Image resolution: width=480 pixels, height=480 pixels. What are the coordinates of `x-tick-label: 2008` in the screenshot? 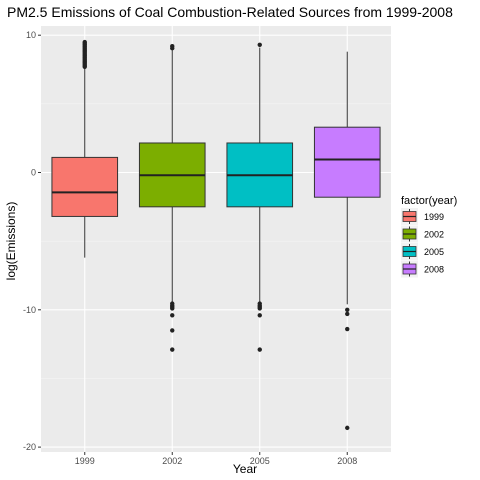 It's located at (347, 461).